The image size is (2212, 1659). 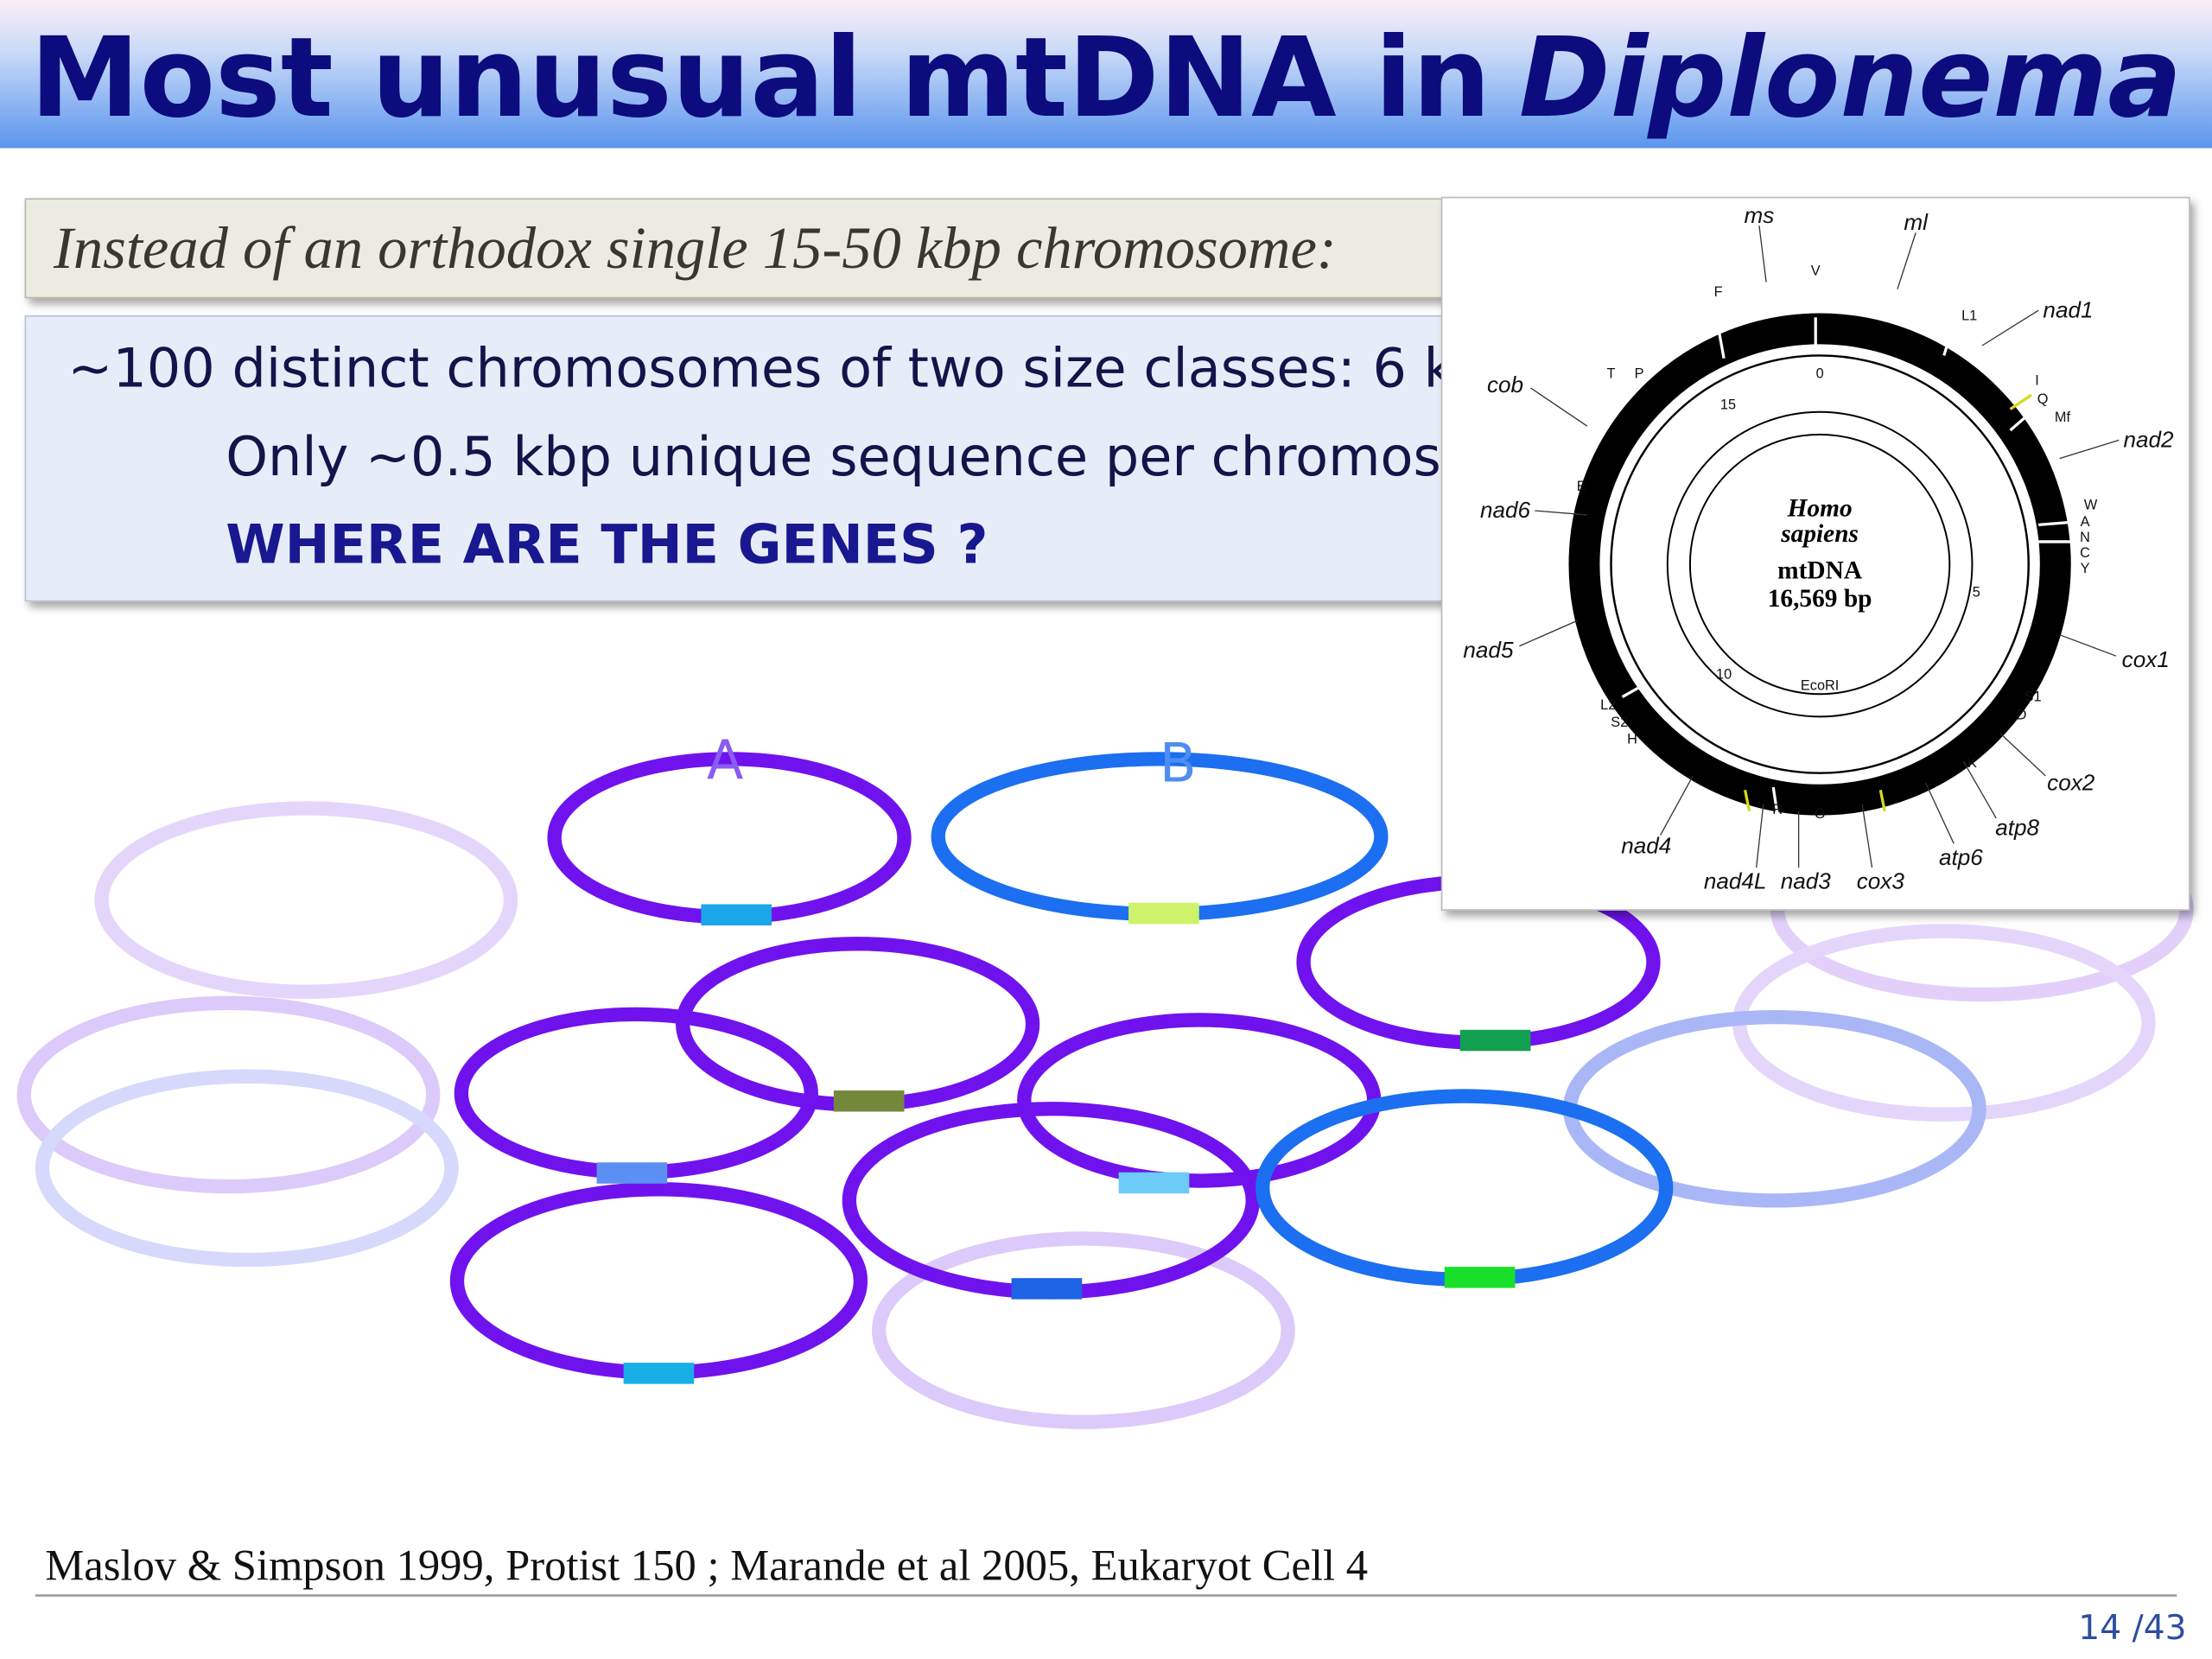 What do you see at coordinates (1718, 292) in the screenshot?
I see `trna-label: F` at bounding box center [1718, 292].